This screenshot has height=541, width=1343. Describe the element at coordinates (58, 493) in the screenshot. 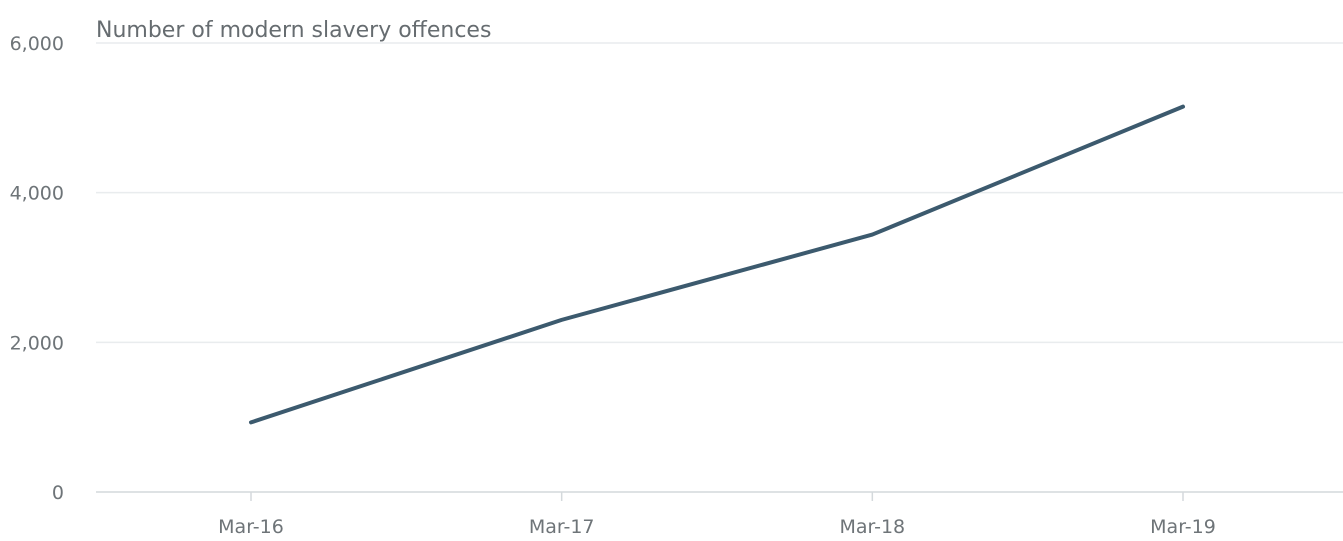

I see `y-tick-label: 0` at that location.